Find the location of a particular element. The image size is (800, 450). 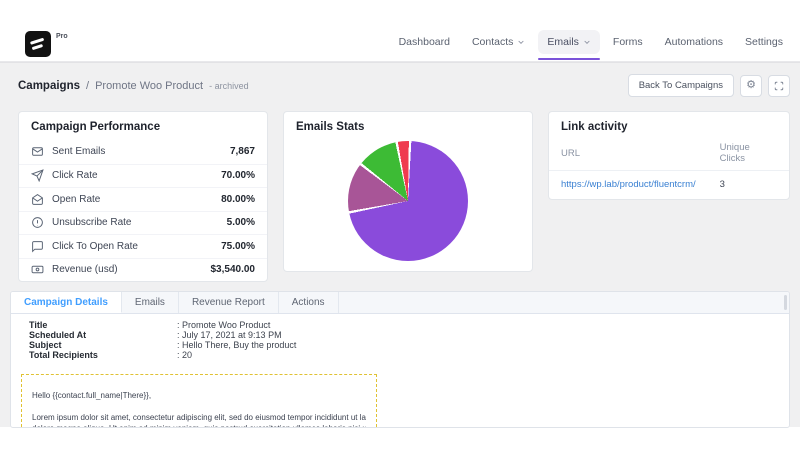

back-to-campaigns-button: Back To Campaigns is located at coordinates (680, 85).